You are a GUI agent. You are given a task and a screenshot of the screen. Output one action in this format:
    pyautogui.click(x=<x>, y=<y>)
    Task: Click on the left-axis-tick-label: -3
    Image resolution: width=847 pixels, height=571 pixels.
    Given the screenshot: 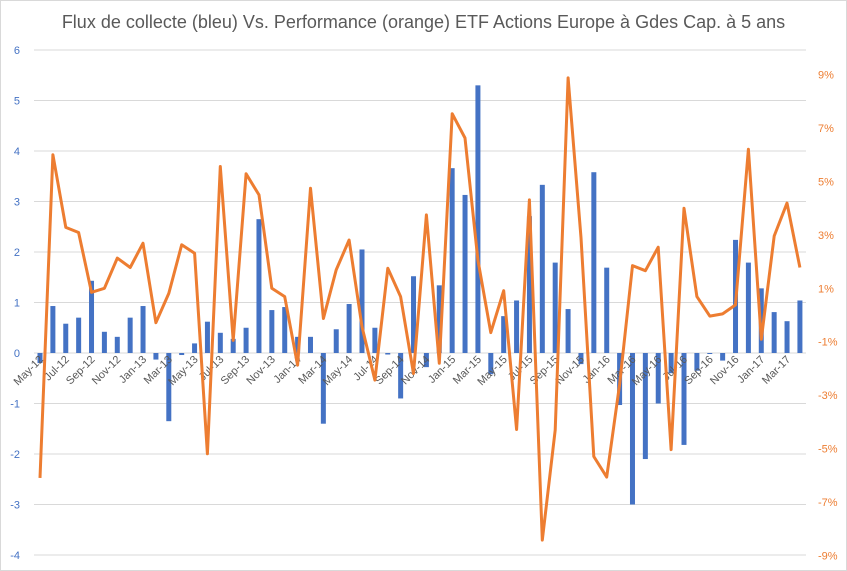 What is the action you would take?
    pyautogui.click(x=15, y=506)
    